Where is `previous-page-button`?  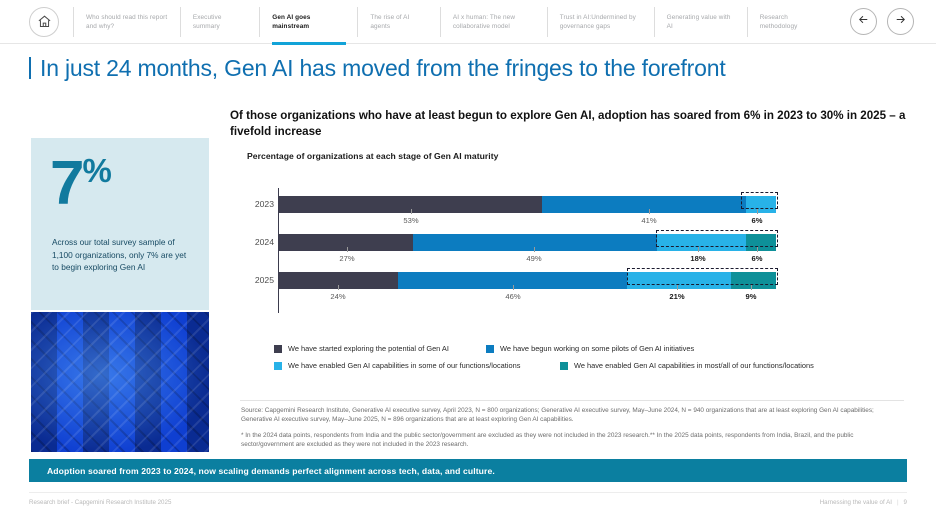
previous-page-button is located at coordinates (863, 21).